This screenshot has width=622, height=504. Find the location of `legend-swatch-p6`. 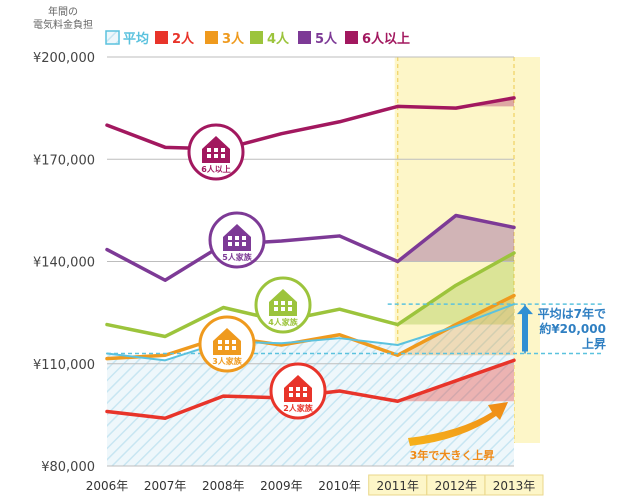

legend-swatch-p6 is located at coordinates (351, 37).